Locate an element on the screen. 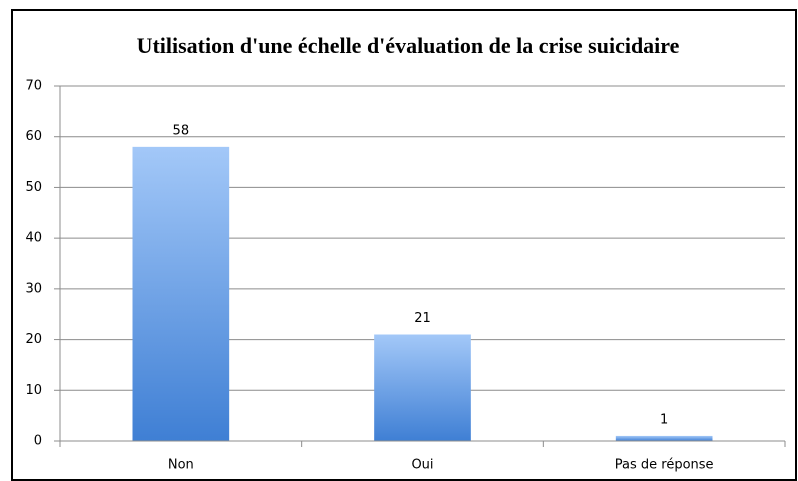 This screenshot has height=481, width=798. x-tick-label: Non is located at coordinates (181, 465).